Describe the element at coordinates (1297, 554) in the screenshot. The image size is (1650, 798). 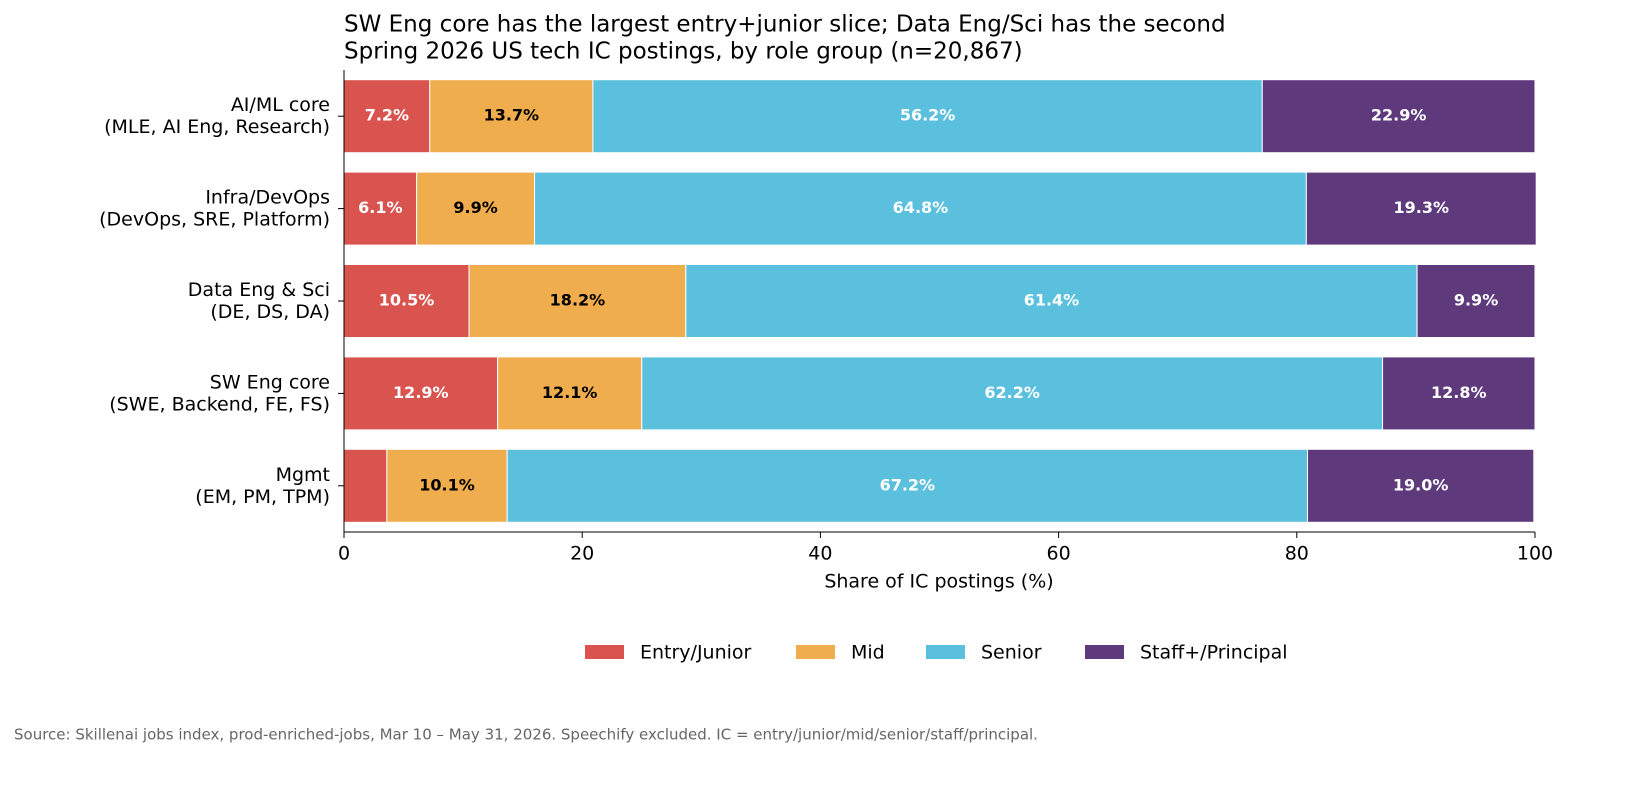
I see `x-tick-label: 80` at that location.